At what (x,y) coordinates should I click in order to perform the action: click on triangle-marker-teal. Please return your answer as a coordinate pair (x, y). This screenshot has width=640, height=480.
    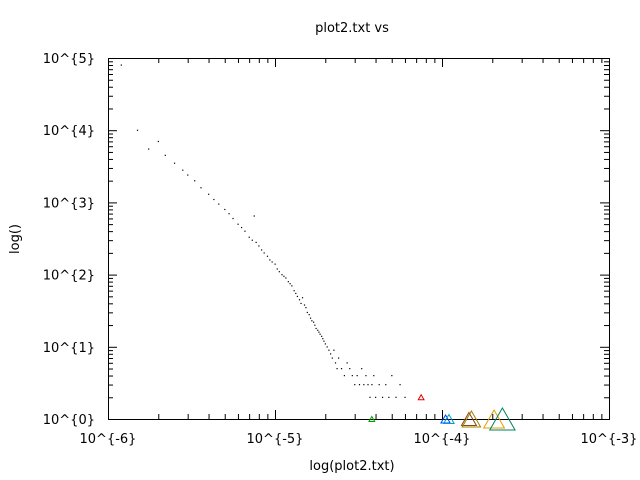
    Looking at the image, I should click on (502, 418).